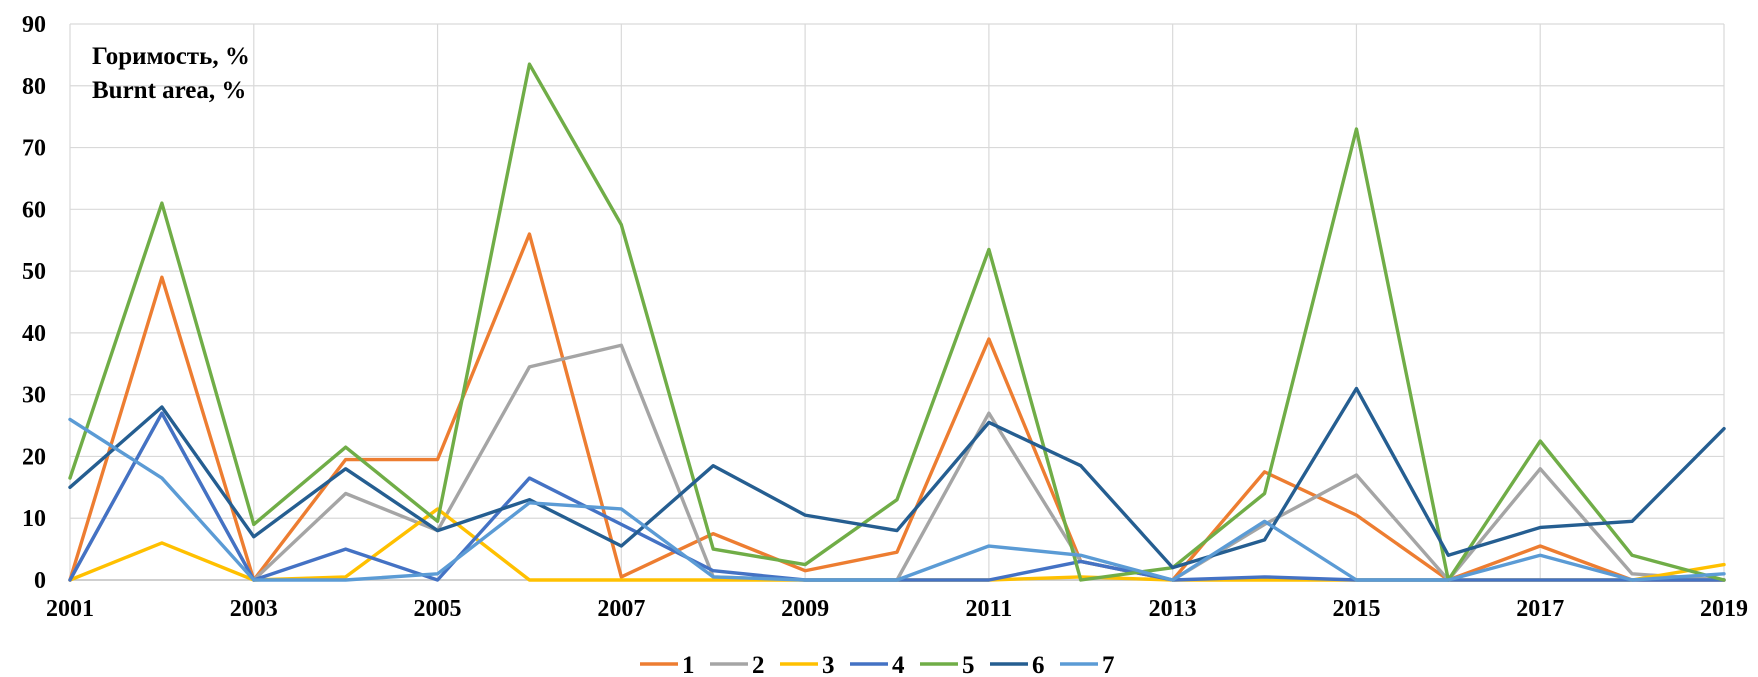  Describe the element at coordinates (737, 664) in the screenshot. I see `legend-item-2: 2` at that location.